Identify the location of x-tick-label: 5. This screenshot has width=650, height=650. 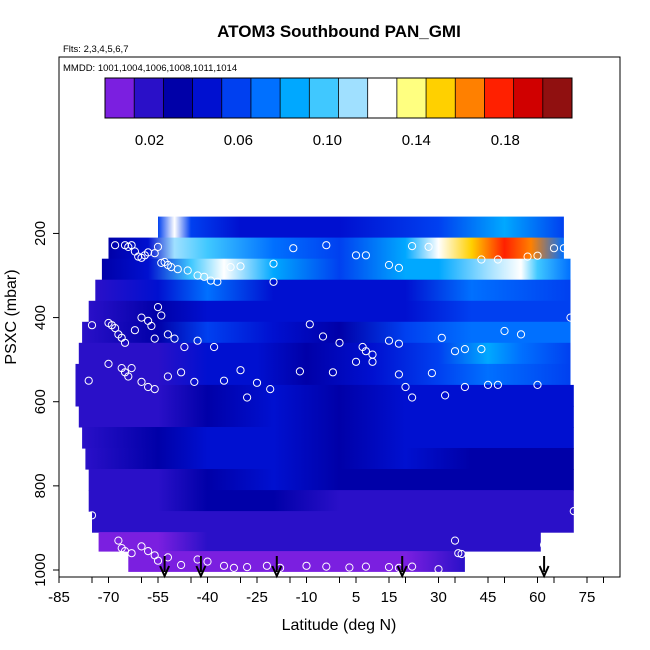
(356, 597).